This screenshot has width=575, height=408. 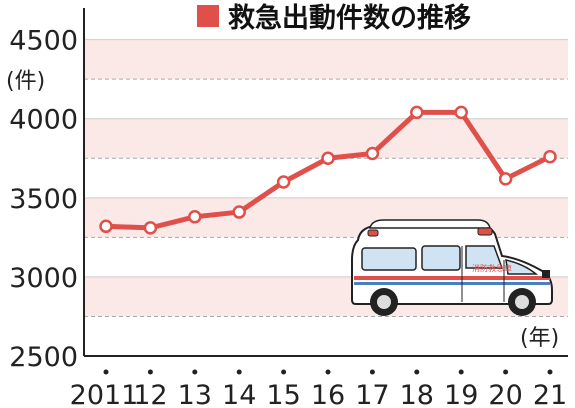 I want to click on y-axis-unit-label: (件), so click(x=25, y=81).